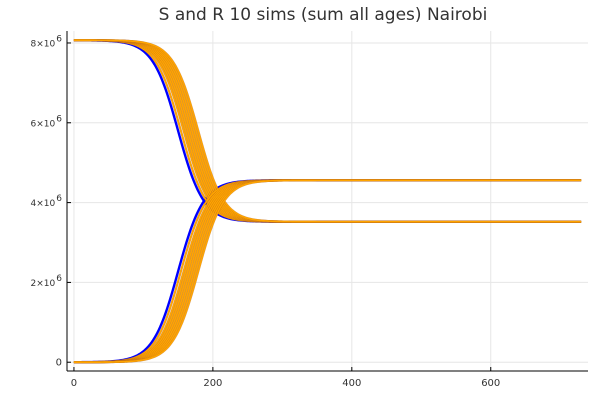 The image size is (600, 404). What do you see at coordinates (47, 41) in the screenshot?
I see `y-tick-label: 8×10⁶` at bounding box center [47, 41].